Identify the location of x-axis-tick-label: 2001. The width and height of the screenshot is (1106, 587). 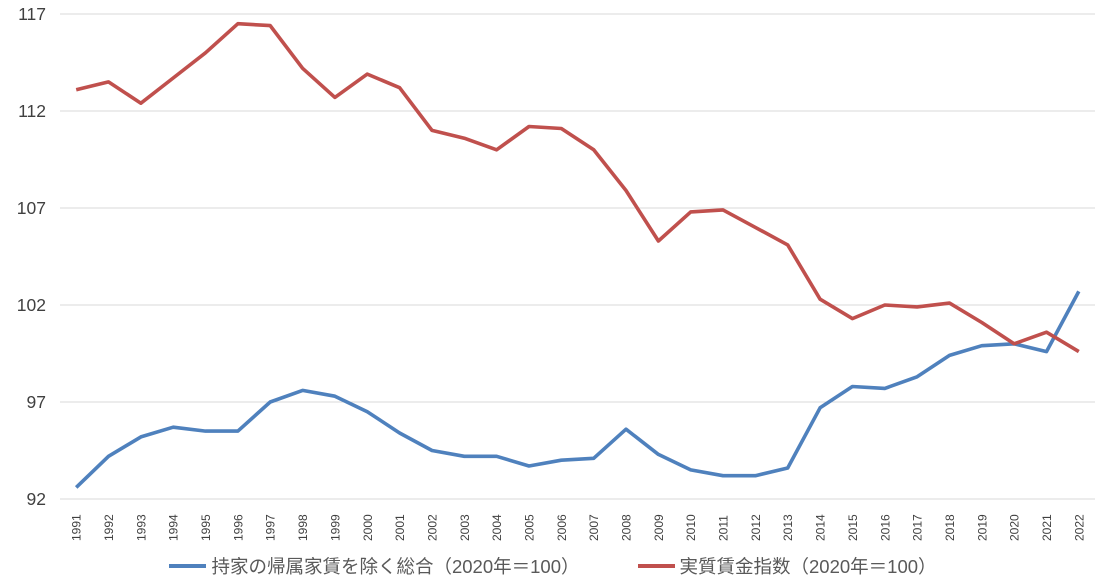
(400, 527).